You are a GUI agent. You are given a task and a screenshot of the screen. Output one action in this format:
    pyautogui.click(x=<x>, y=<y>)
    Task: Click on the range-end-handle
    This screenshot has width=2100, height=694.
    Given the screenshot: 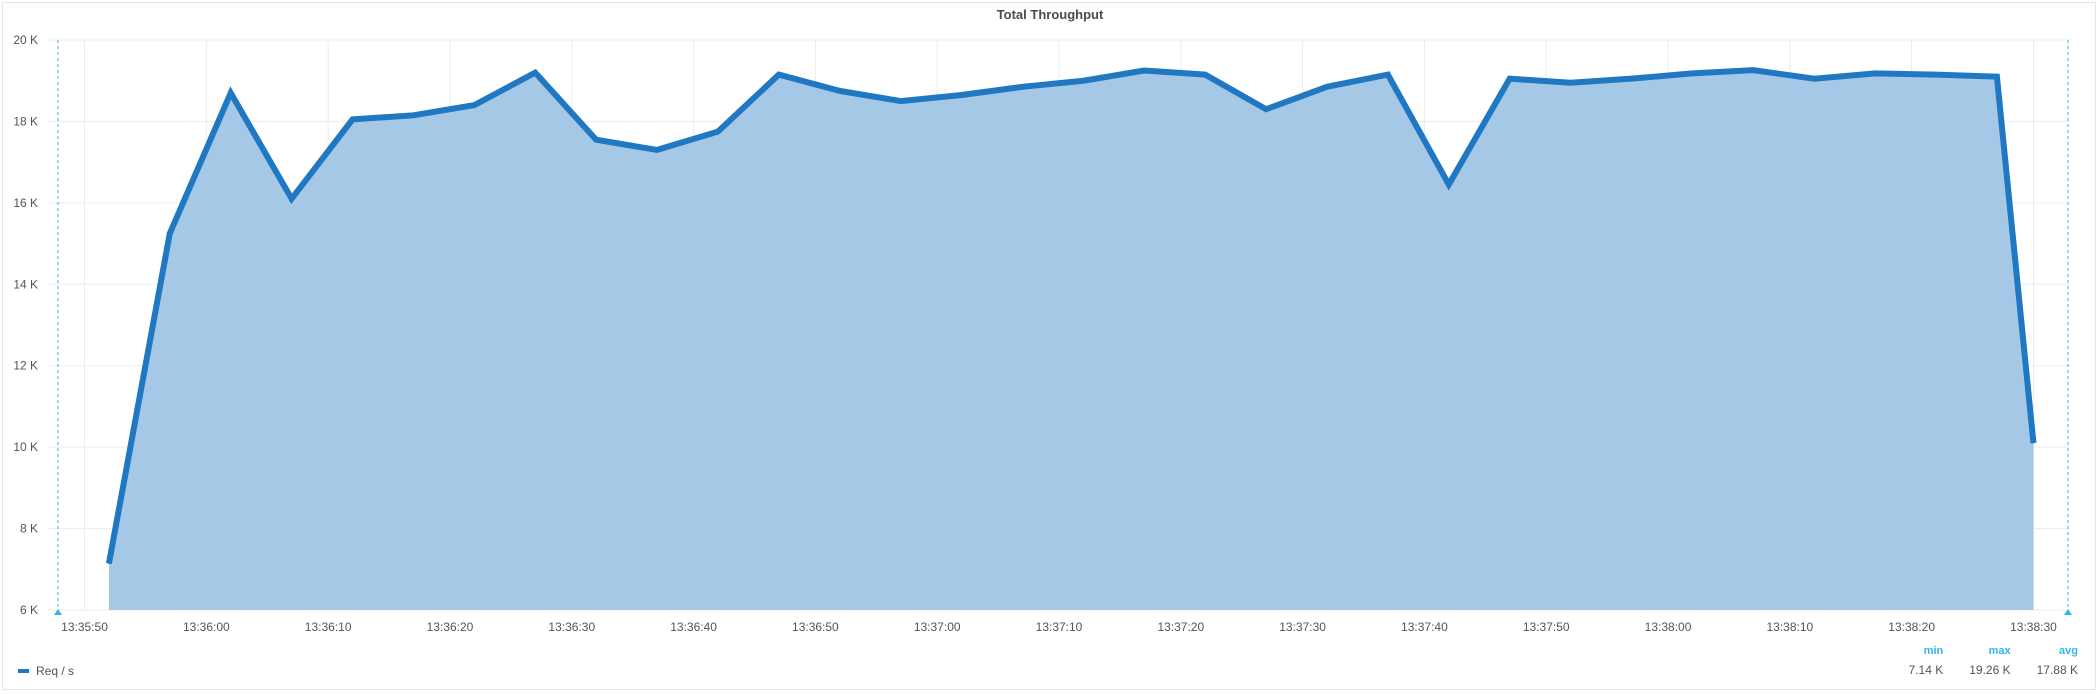 What is the action you would take?
    pyautogui.click(x=2068, y=612)
    